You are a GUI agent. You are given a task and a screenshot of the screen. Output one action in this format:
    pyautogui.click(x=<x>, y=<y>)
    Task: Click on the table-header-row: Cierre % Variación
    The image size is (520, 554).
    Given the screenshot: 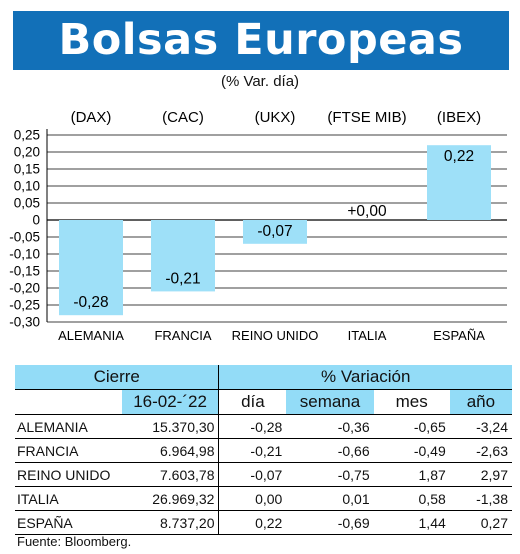 What is the action you would take?
    pyautogui.click(x=263, y=377)
    